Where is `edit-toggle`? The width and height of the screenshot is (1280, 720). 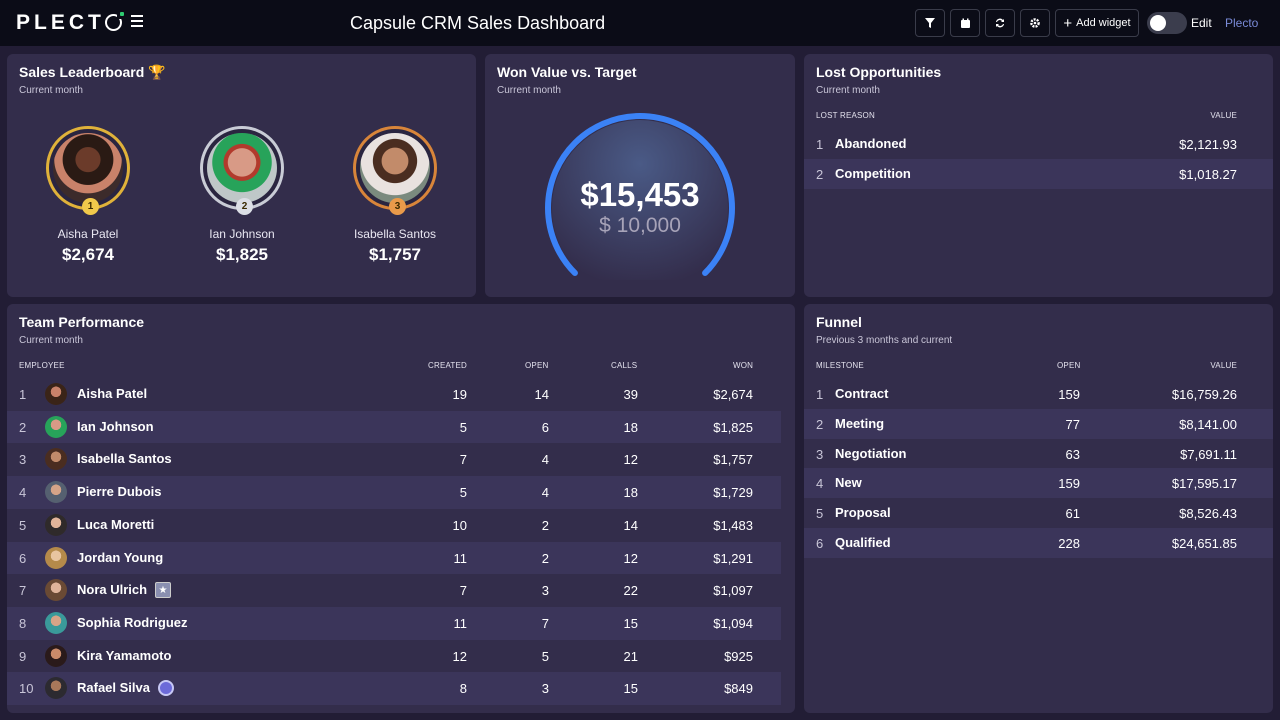 edit-toggle is located at coordinates (1167, 23).